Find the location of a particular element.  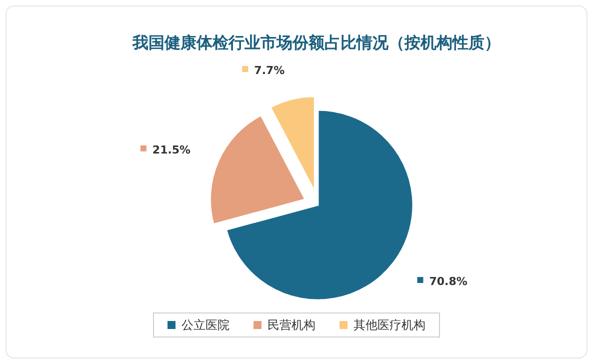

legend-label: 公立医院 is located at coordinates (206, 325).